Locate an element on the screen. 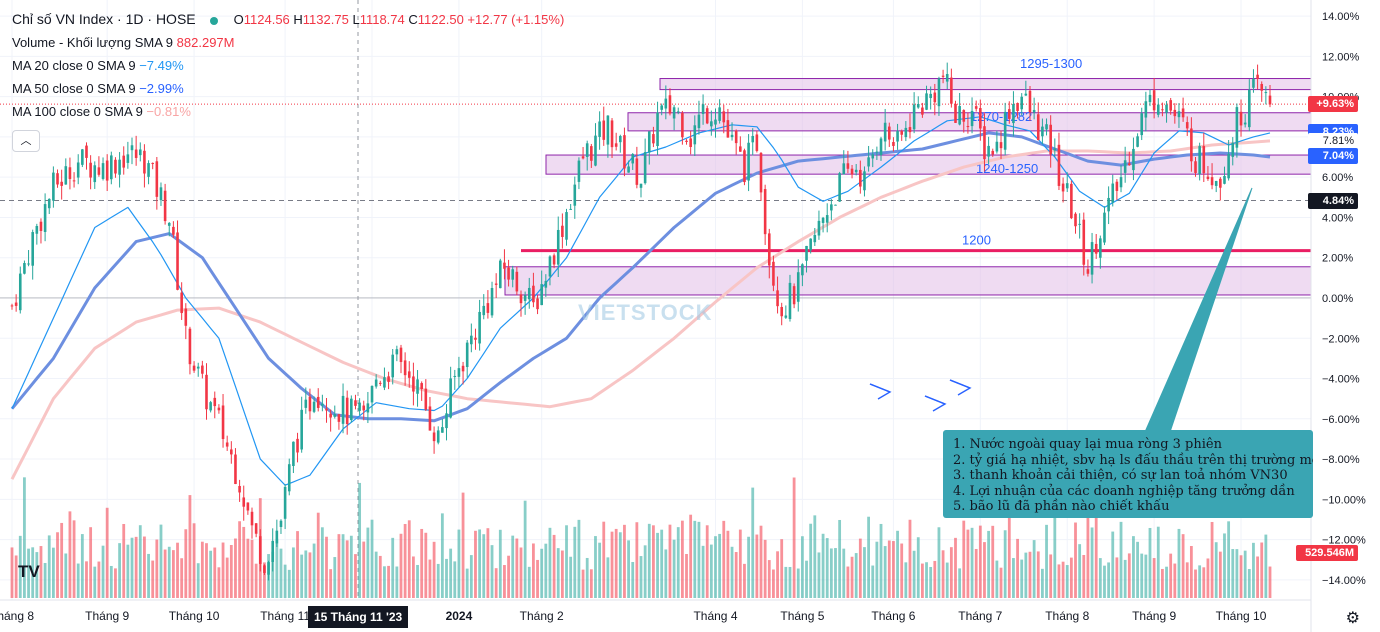 The height and width of the screenshot is (632, 1380). zone-label: 1270-1282 is located at coordinates (1001, 116).